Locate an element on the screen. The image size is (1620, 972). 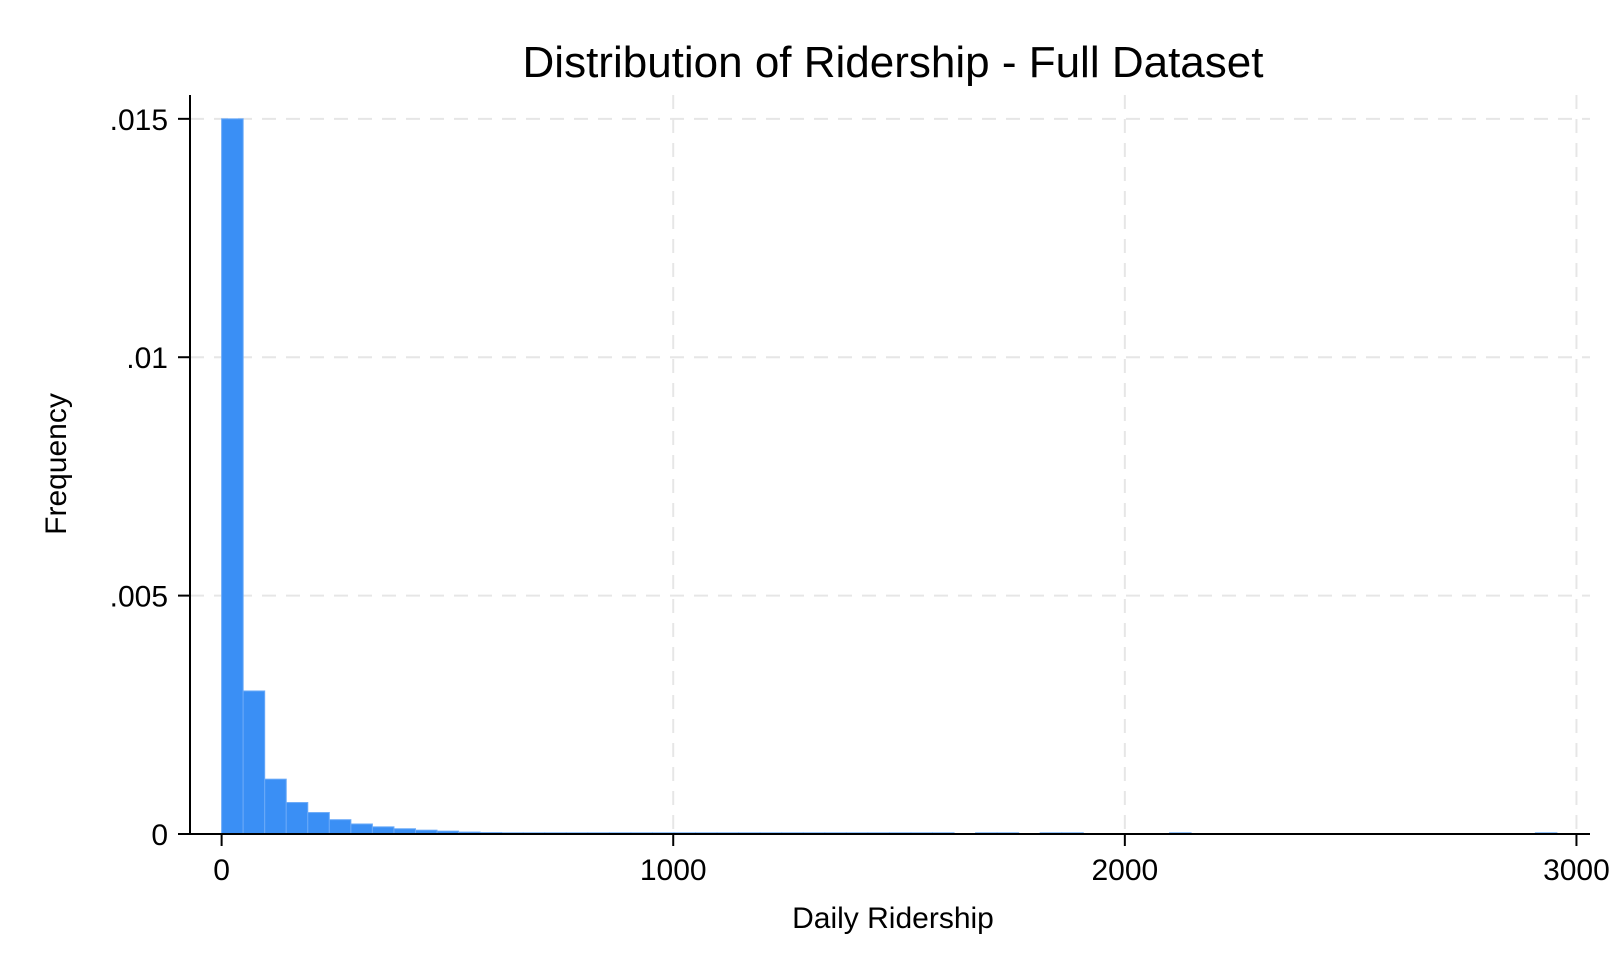
y-tick-label: .015 is located at coordinates (139, 120).